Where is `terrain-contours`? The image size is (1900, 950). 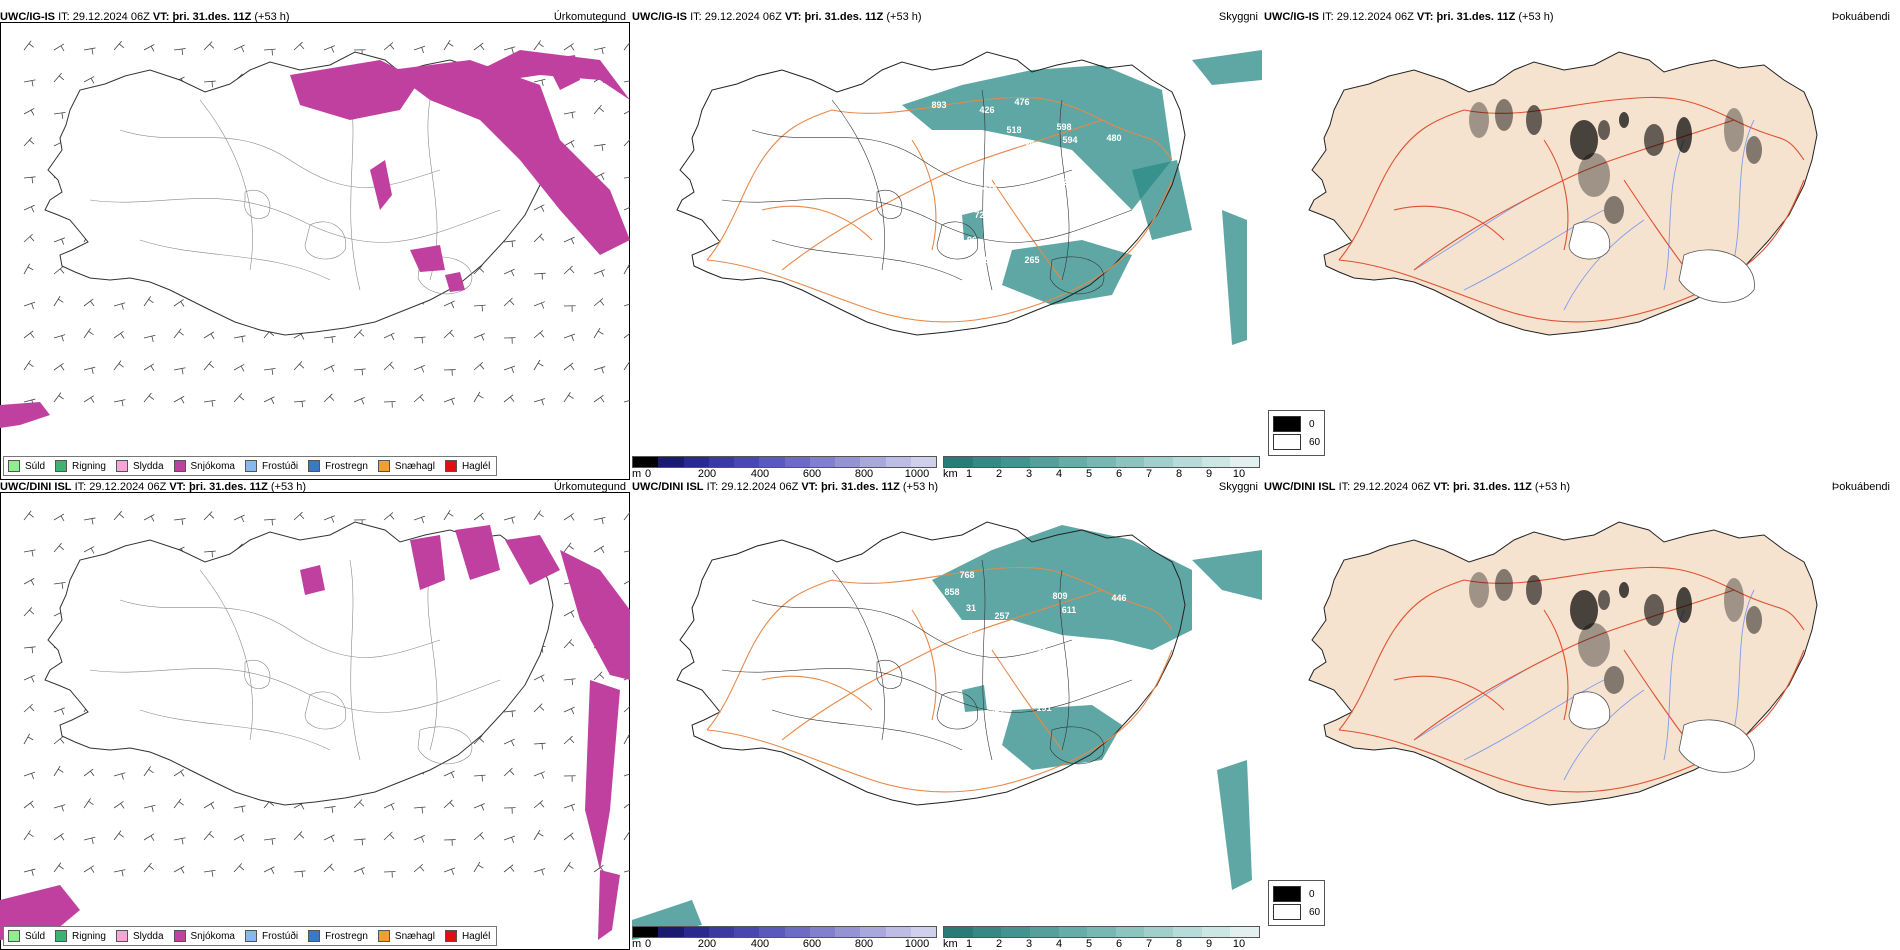
terrain-contours is located at coordinates (927, 662).